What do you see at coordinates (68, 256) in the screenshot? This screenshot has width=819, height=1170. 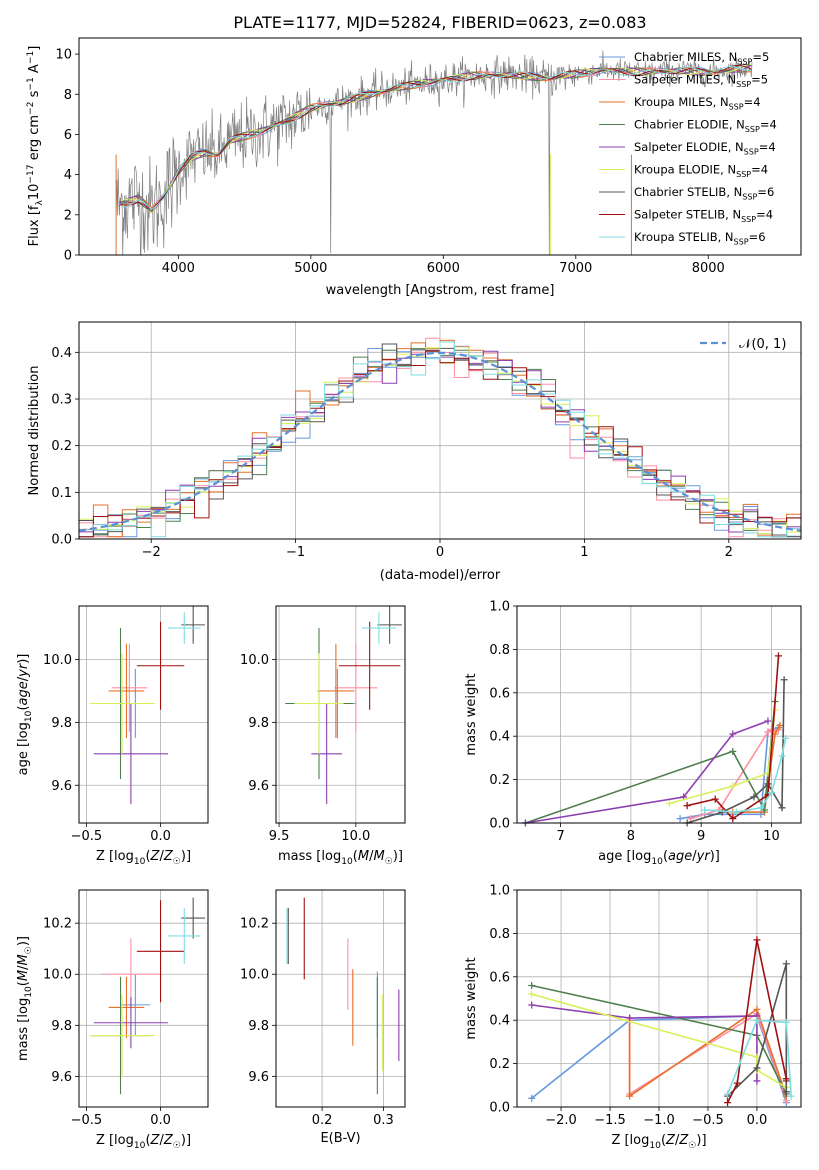 I see `y-tick-label: 0` at bounding box center [68, 256].